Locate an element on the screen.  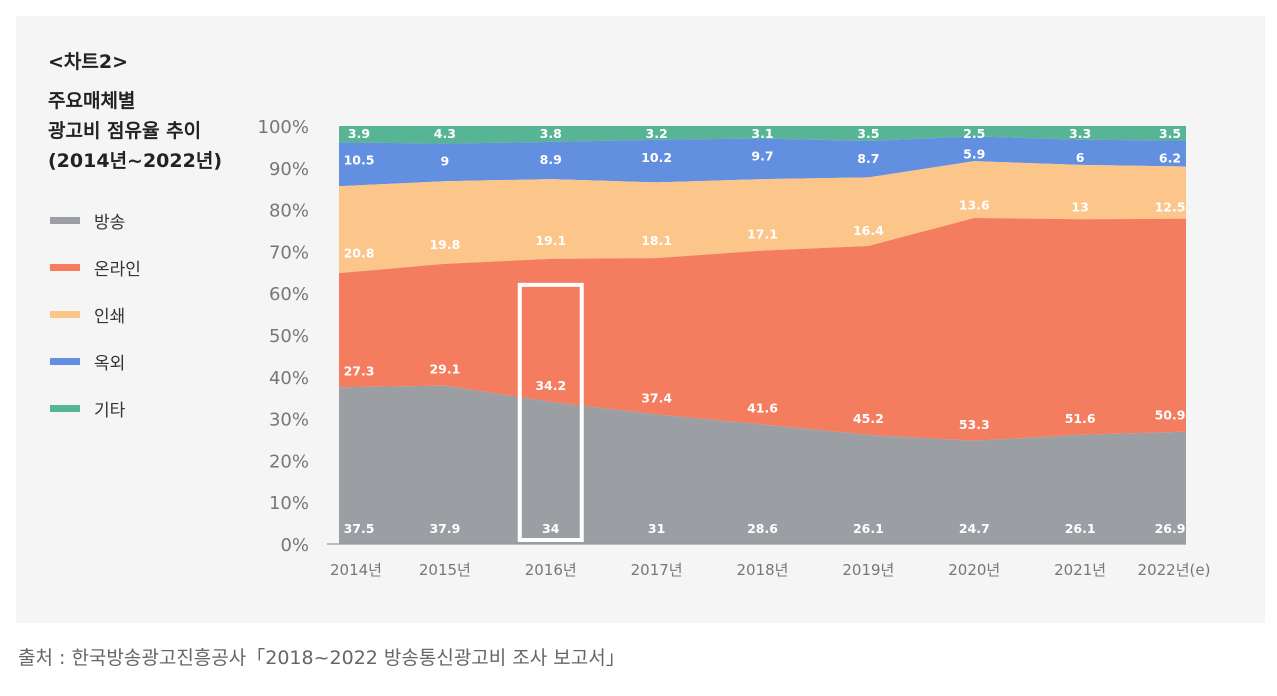
legend-swatch-broadcast is located at coordinates (65, 220).